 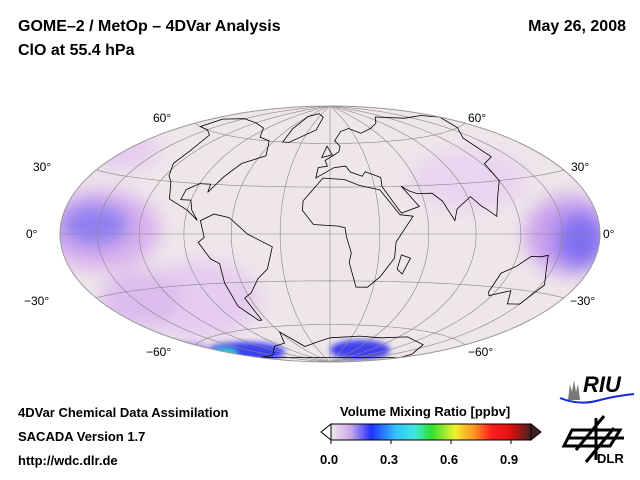 I want to click on map-title: GOME–2 / MetOp – 4DVar Analysis, so click(x=149, y=26).